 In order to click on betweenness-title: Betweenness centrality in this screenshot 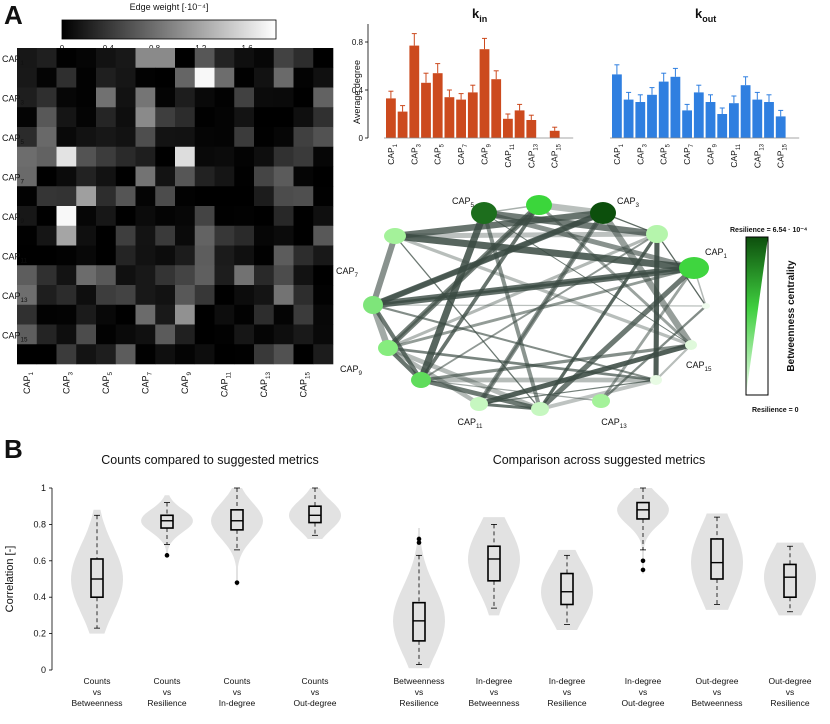, I will do `click(791, 316)`.